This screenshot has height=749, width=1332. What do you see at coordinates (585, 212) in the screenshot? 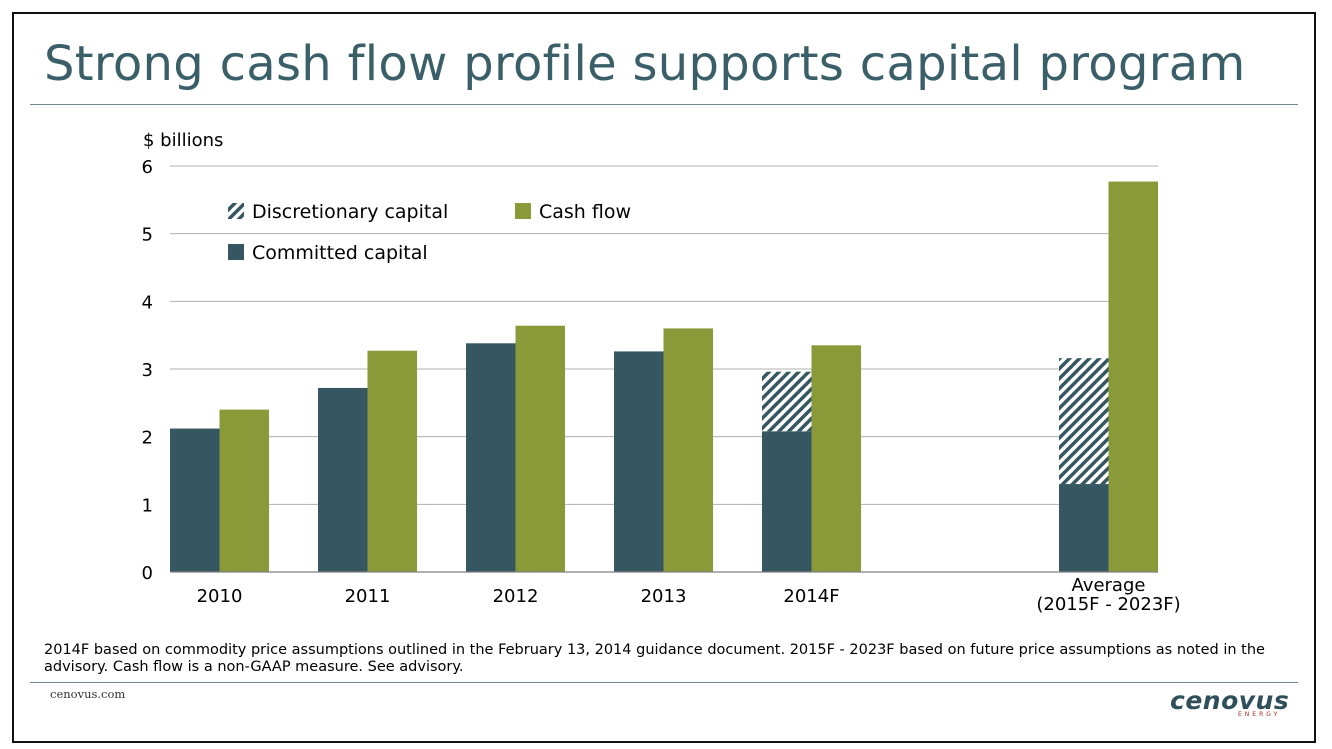
I see `legend-label: Cash flow` at bounding box center [585, 212].